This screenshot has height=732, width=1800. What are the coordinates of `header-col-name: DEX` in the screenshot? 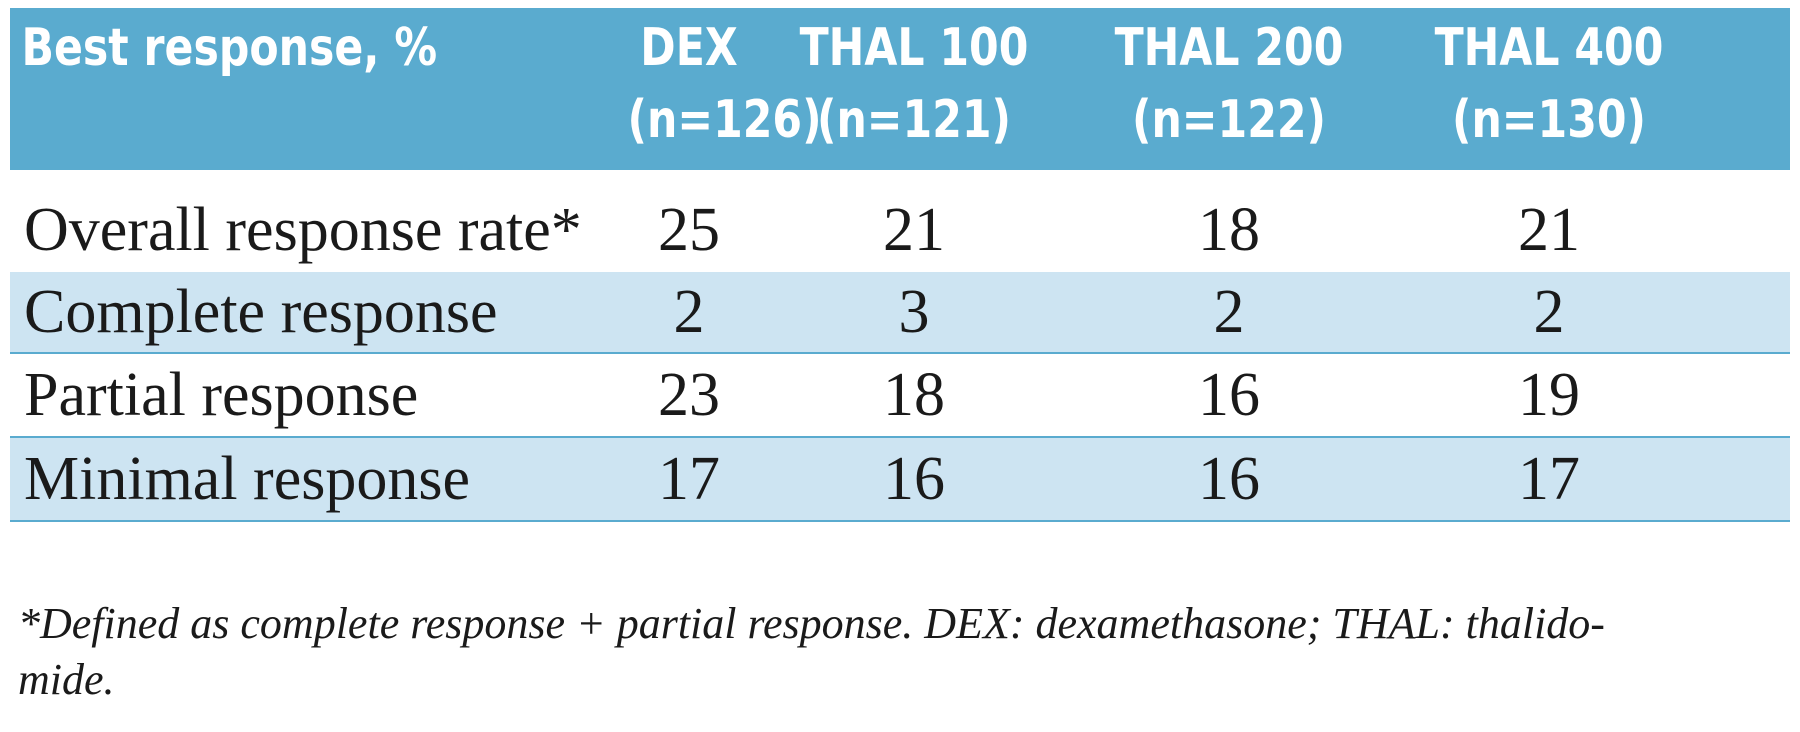 It's located at (689, 48).